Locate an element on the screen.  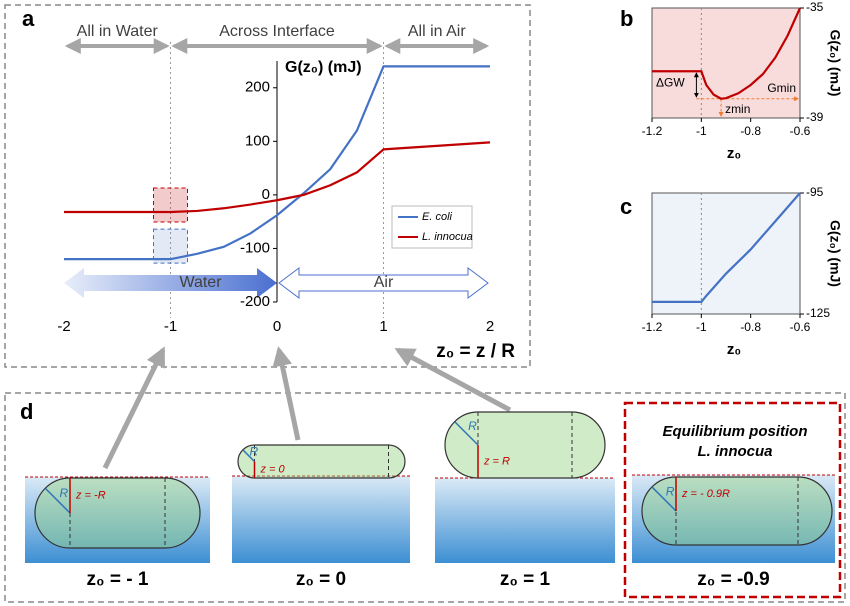
y-tick-label: -39 is located at coordinates (815, 117).